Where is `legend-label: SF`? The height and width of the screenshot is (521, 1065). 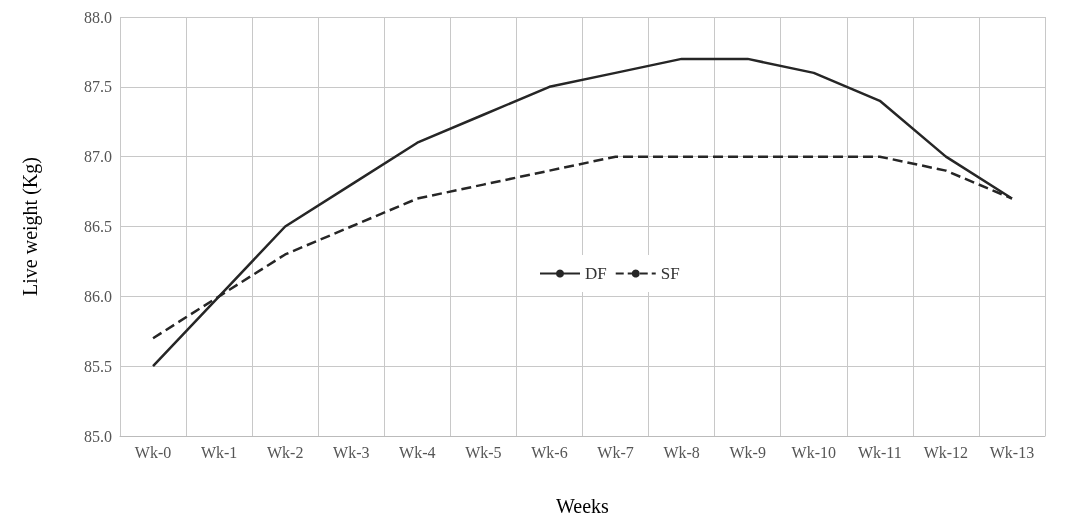
legend-label: SF is located at coordinates (670, 273).